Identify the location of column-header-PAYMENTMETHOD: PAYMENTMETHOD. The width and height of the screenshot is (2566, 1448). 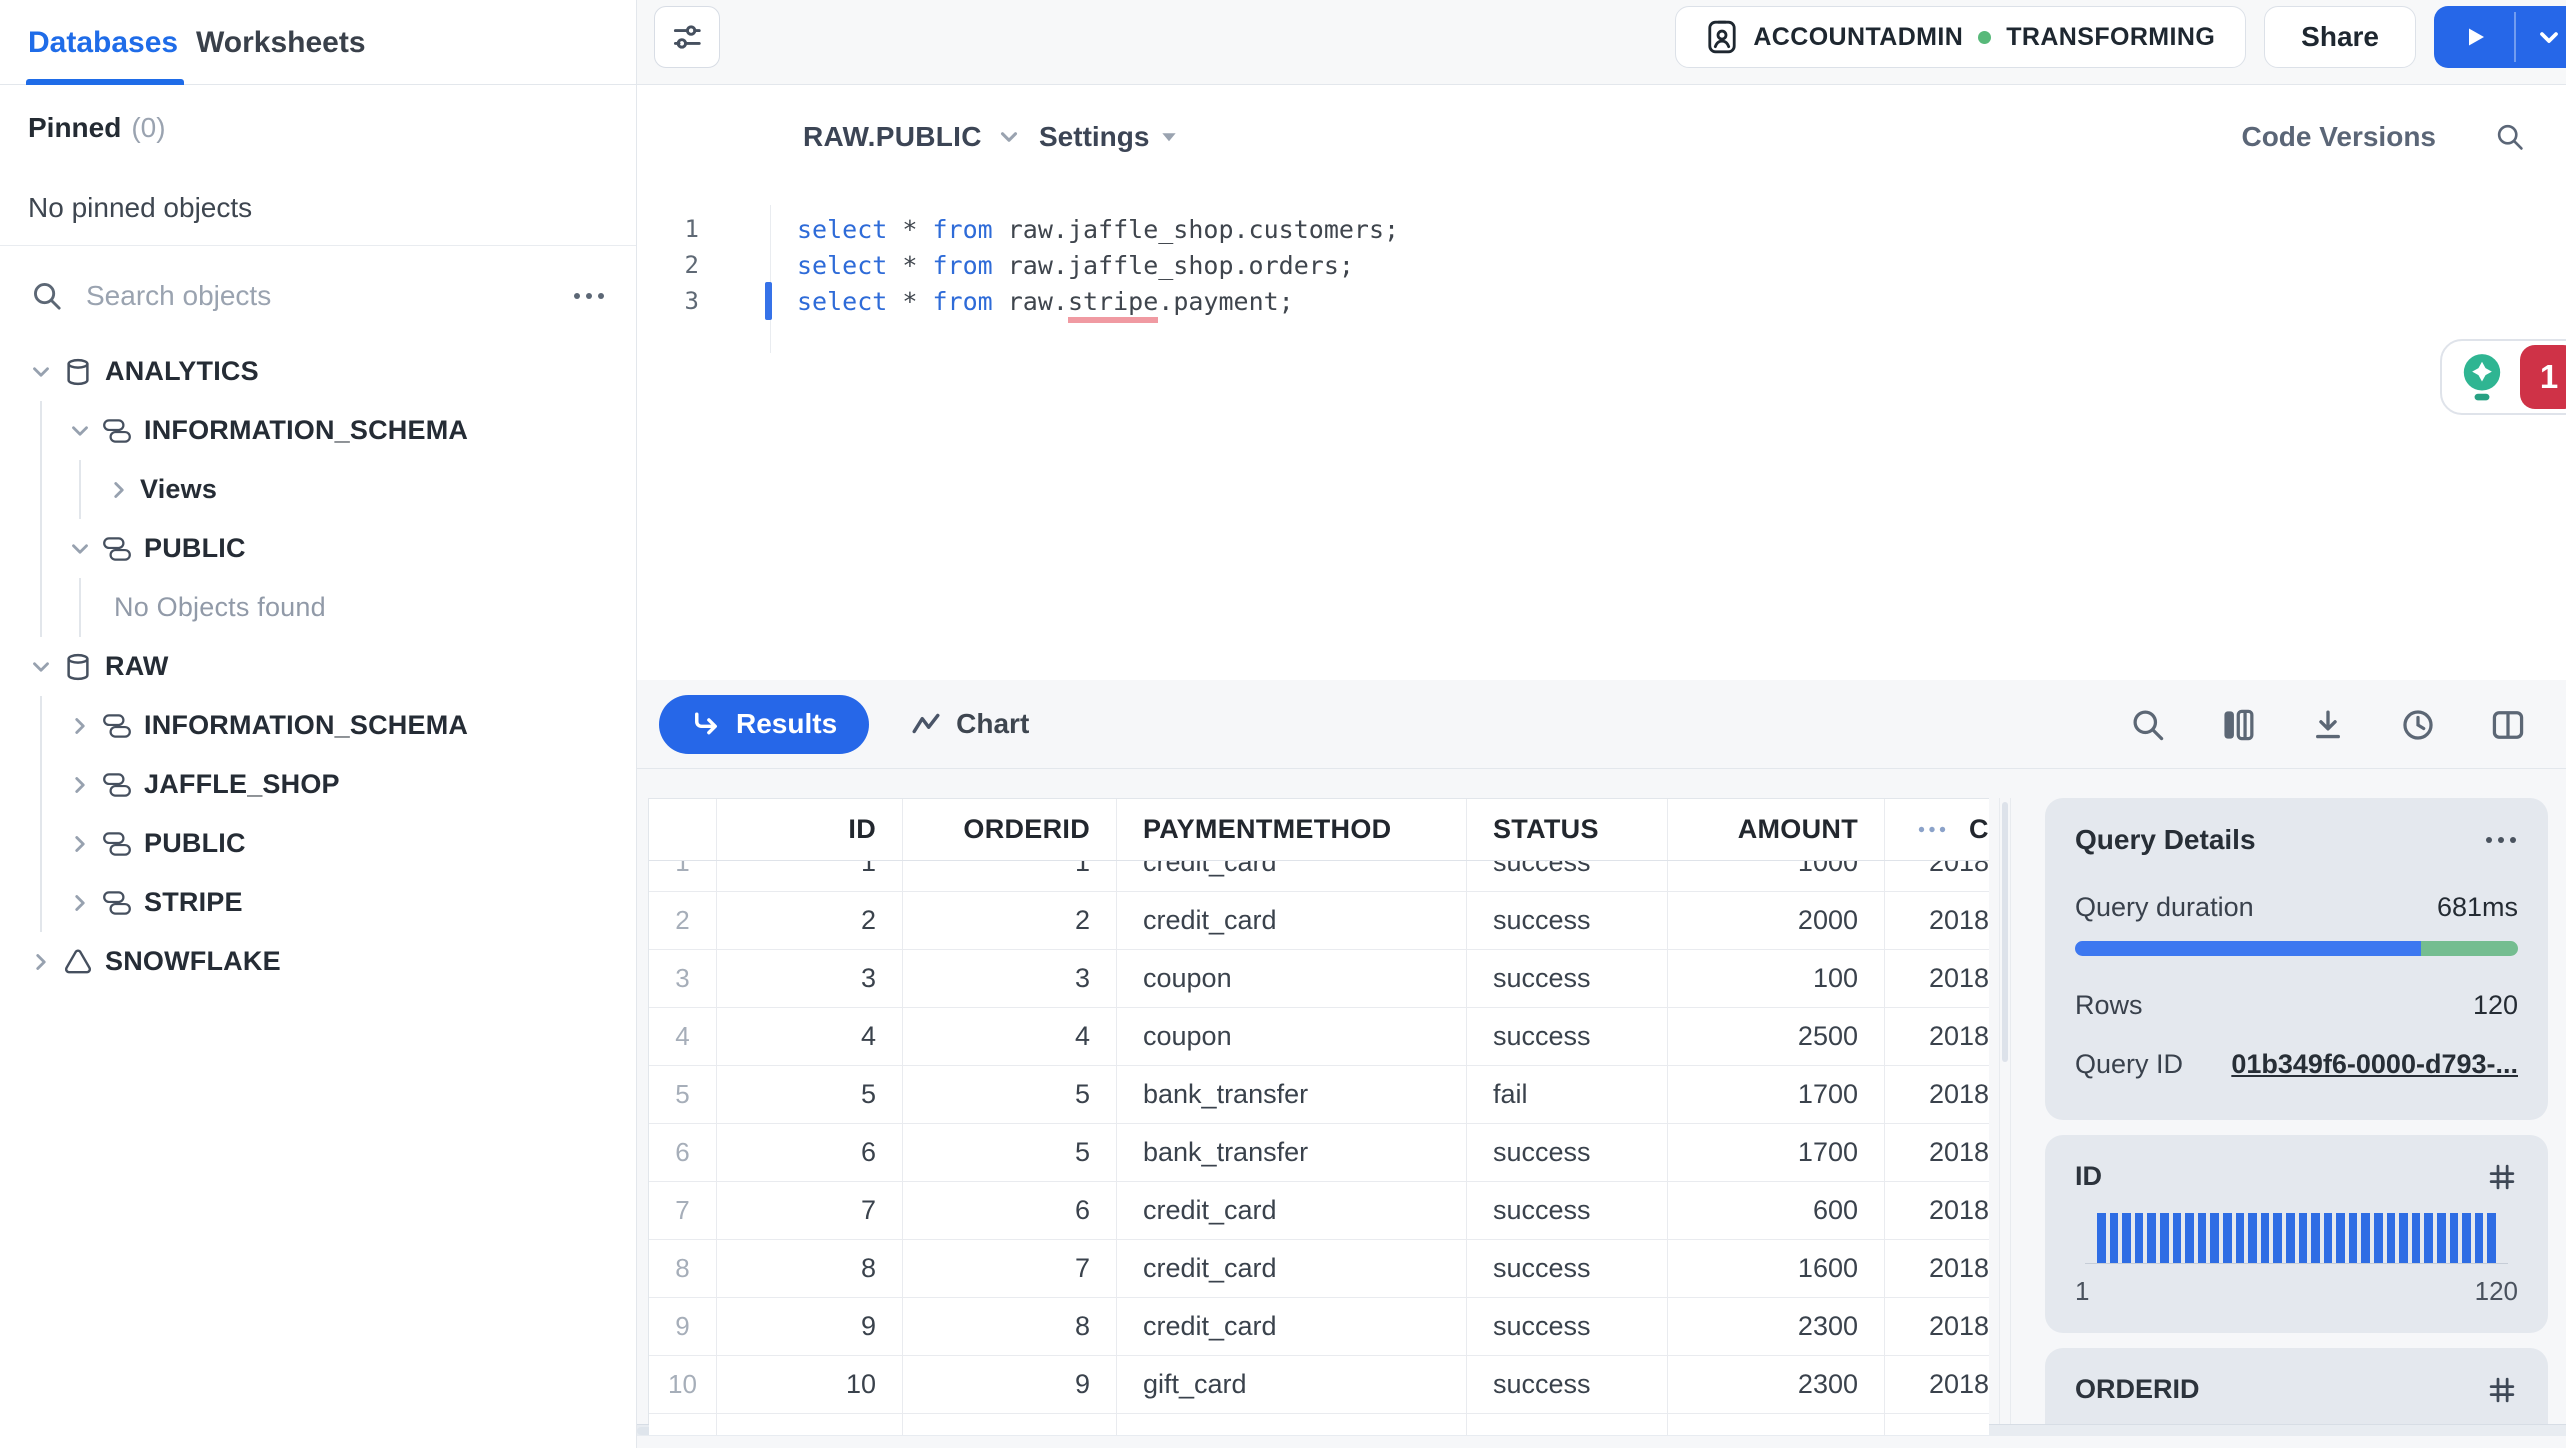
(1292, 829).